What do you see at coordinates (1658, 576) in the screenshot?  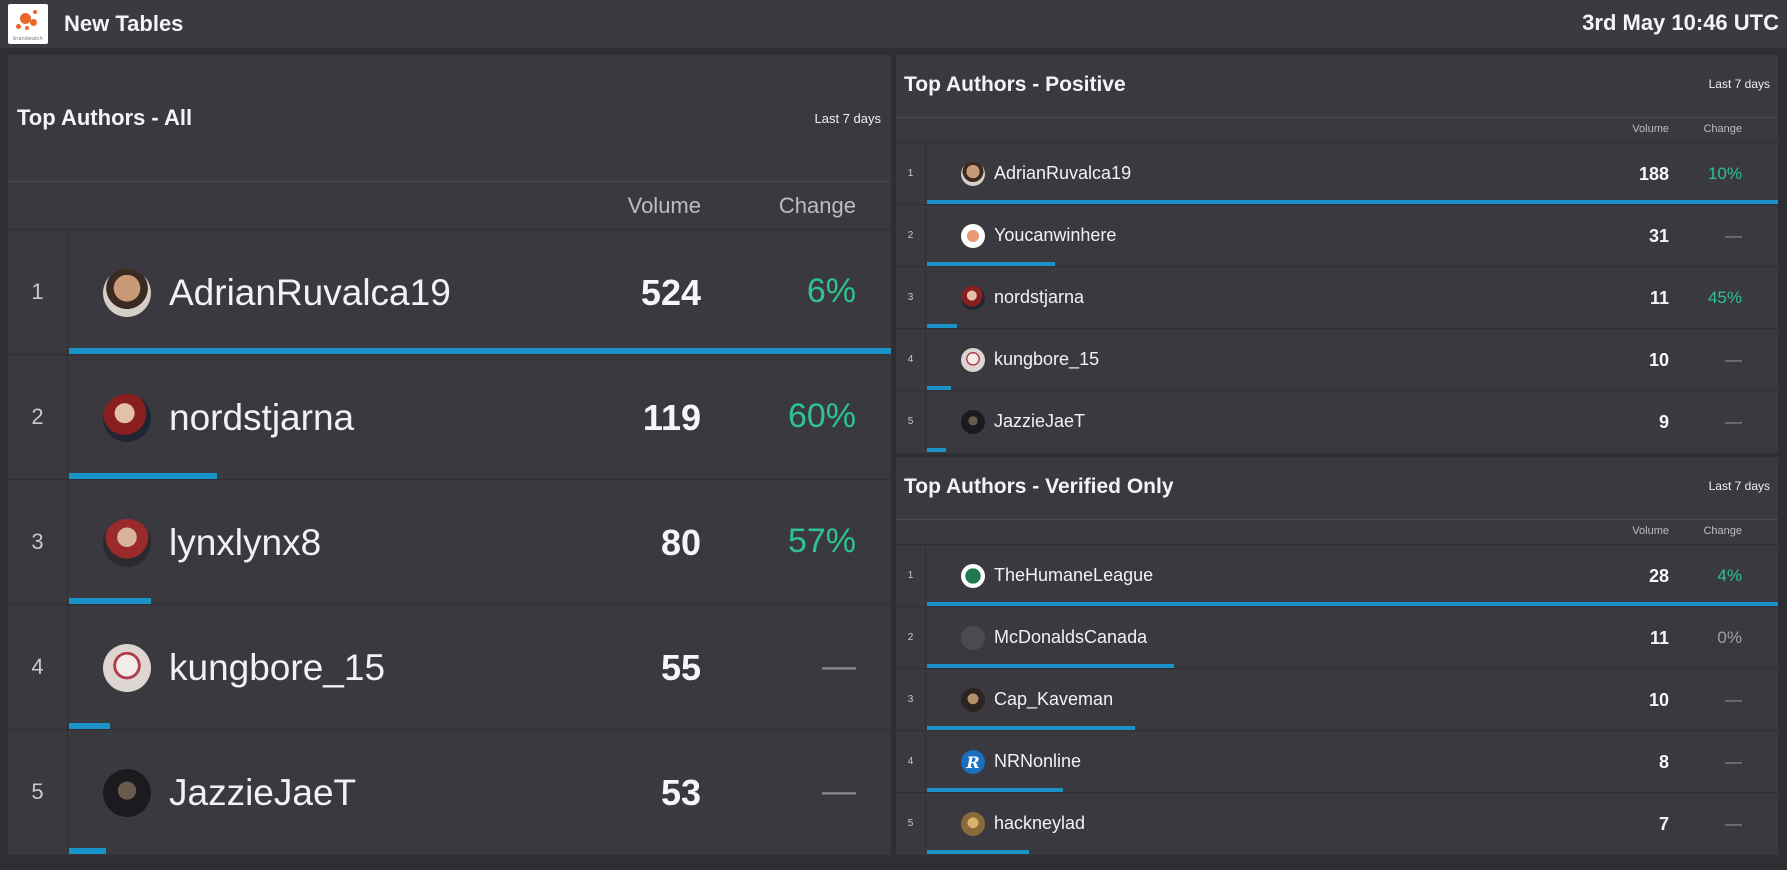 I see `volume-value: 28` at bounding box center [1658, 576].